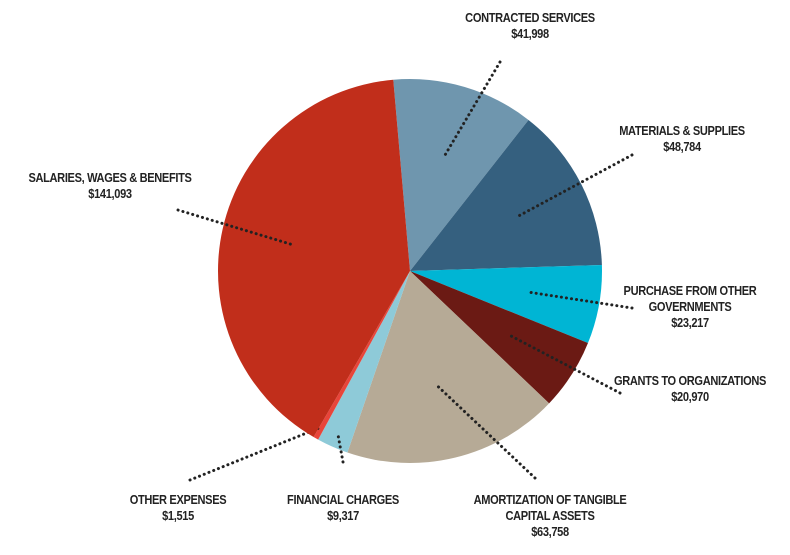 The width and height of the screenshot is (790, 555). What do you see at coordinates (110, 177) in the screenshot?
I see `slice-label: SALARIES, WAGES & BENEFITS` at bounding box center [110, 177].